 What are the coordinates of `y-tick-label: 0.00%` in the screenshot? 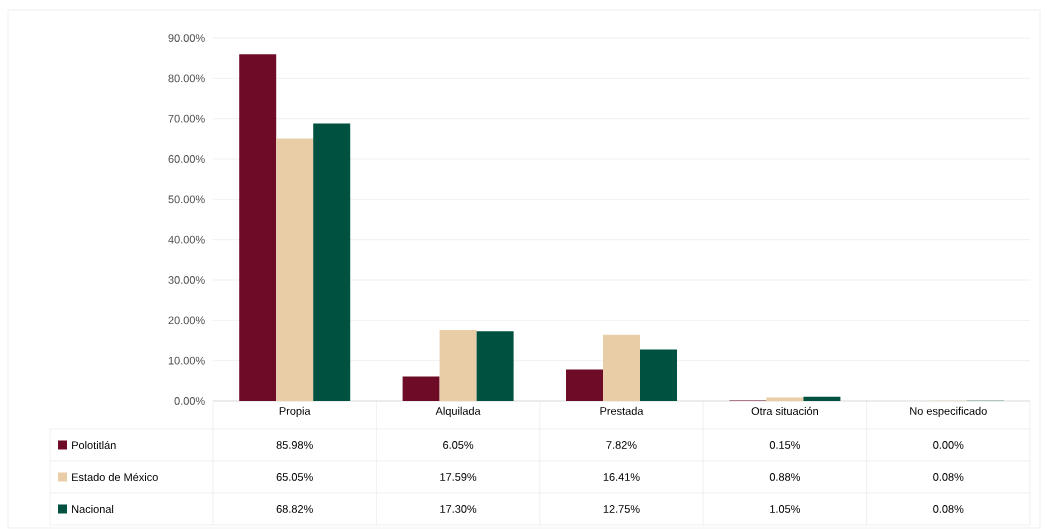 It's located at (189, 401).